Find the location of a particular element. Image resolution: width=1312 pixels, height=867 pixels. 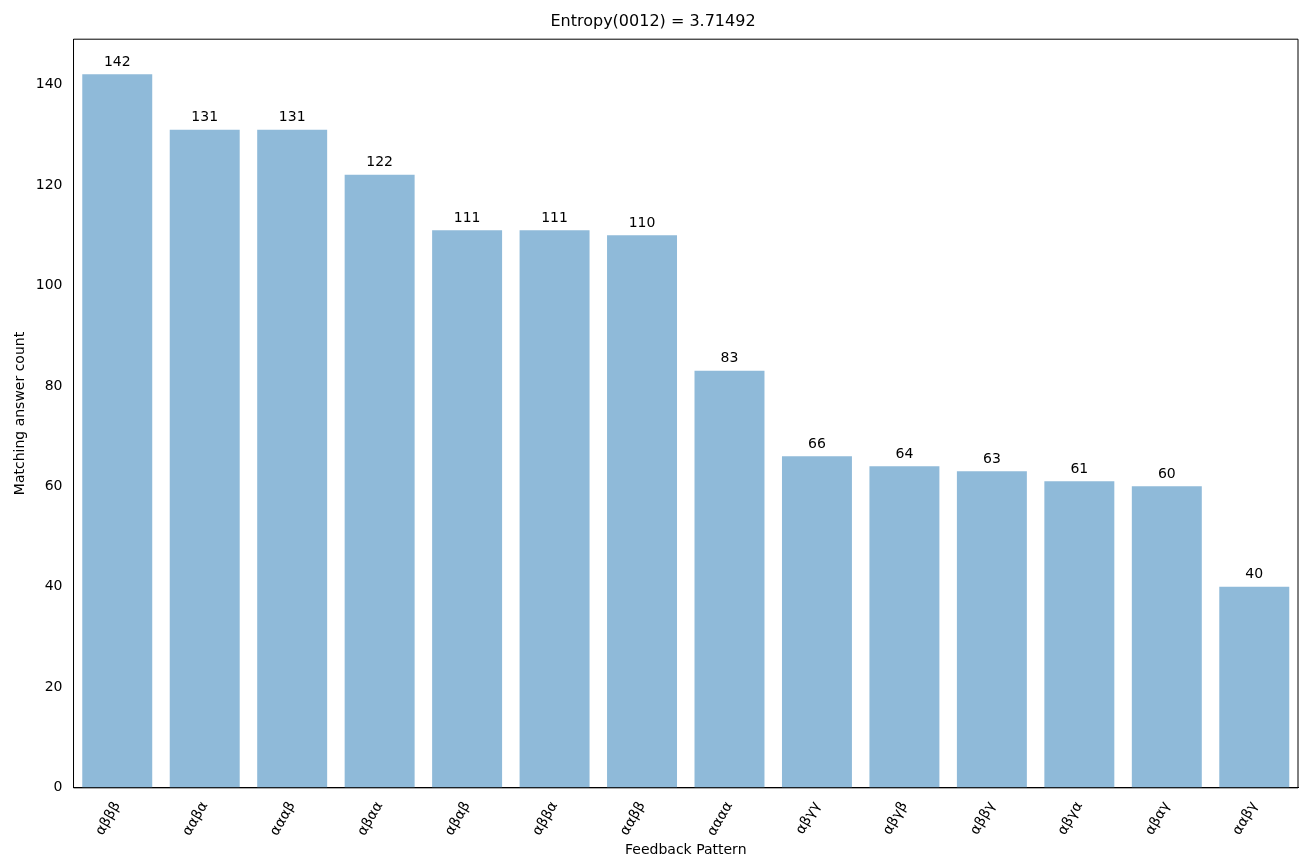

data-label: 61 is located at coordinates (1079, 467).